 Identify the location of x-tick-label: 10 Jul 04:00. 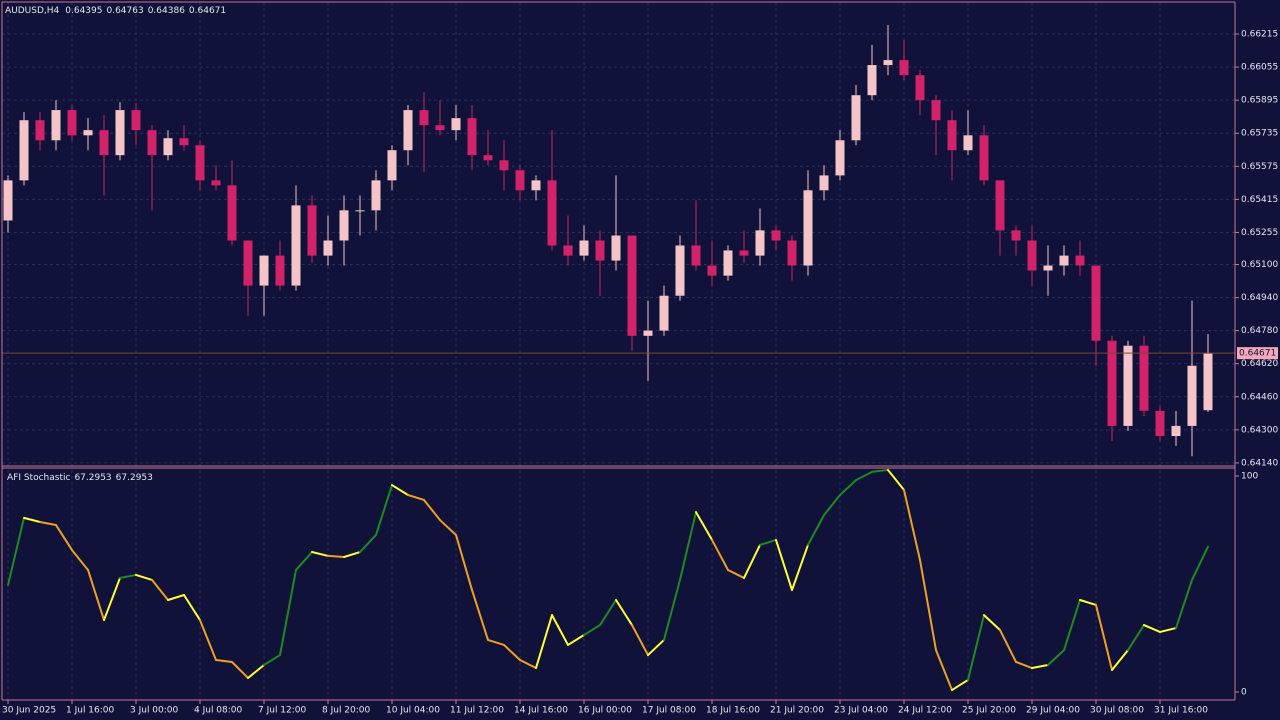
(413, 711).